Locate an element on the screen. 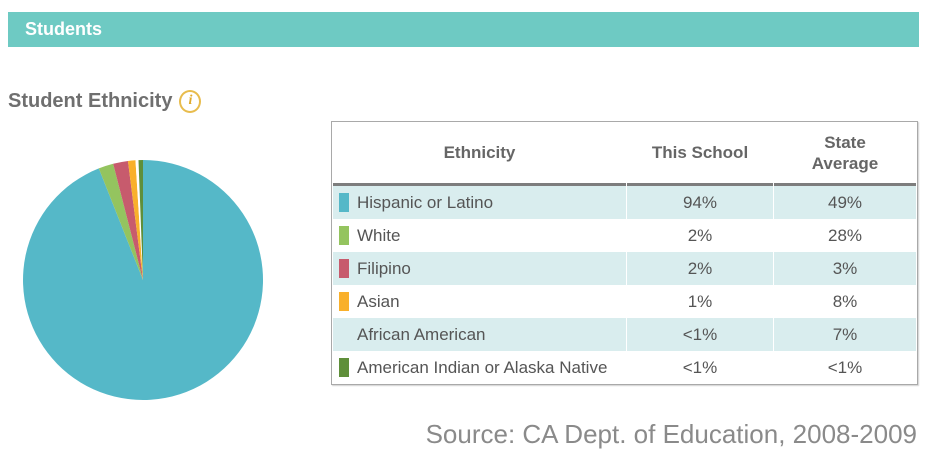  pie-slice-white is located at coordinates (120, 221).